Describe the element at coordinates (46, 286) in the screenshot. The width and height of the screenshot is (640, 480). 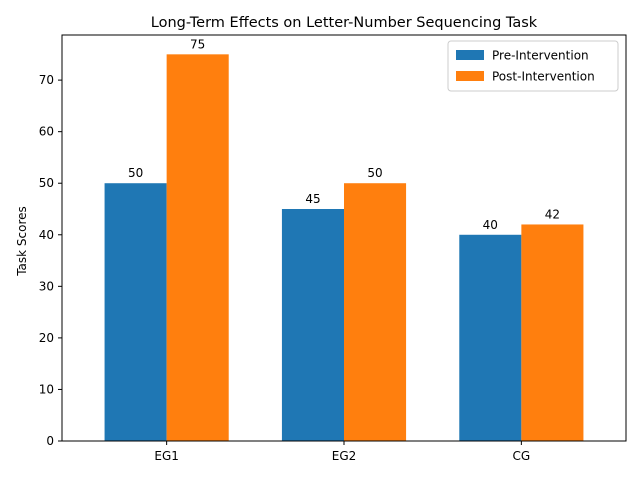
I see `y-tick-label: 30` at that location.